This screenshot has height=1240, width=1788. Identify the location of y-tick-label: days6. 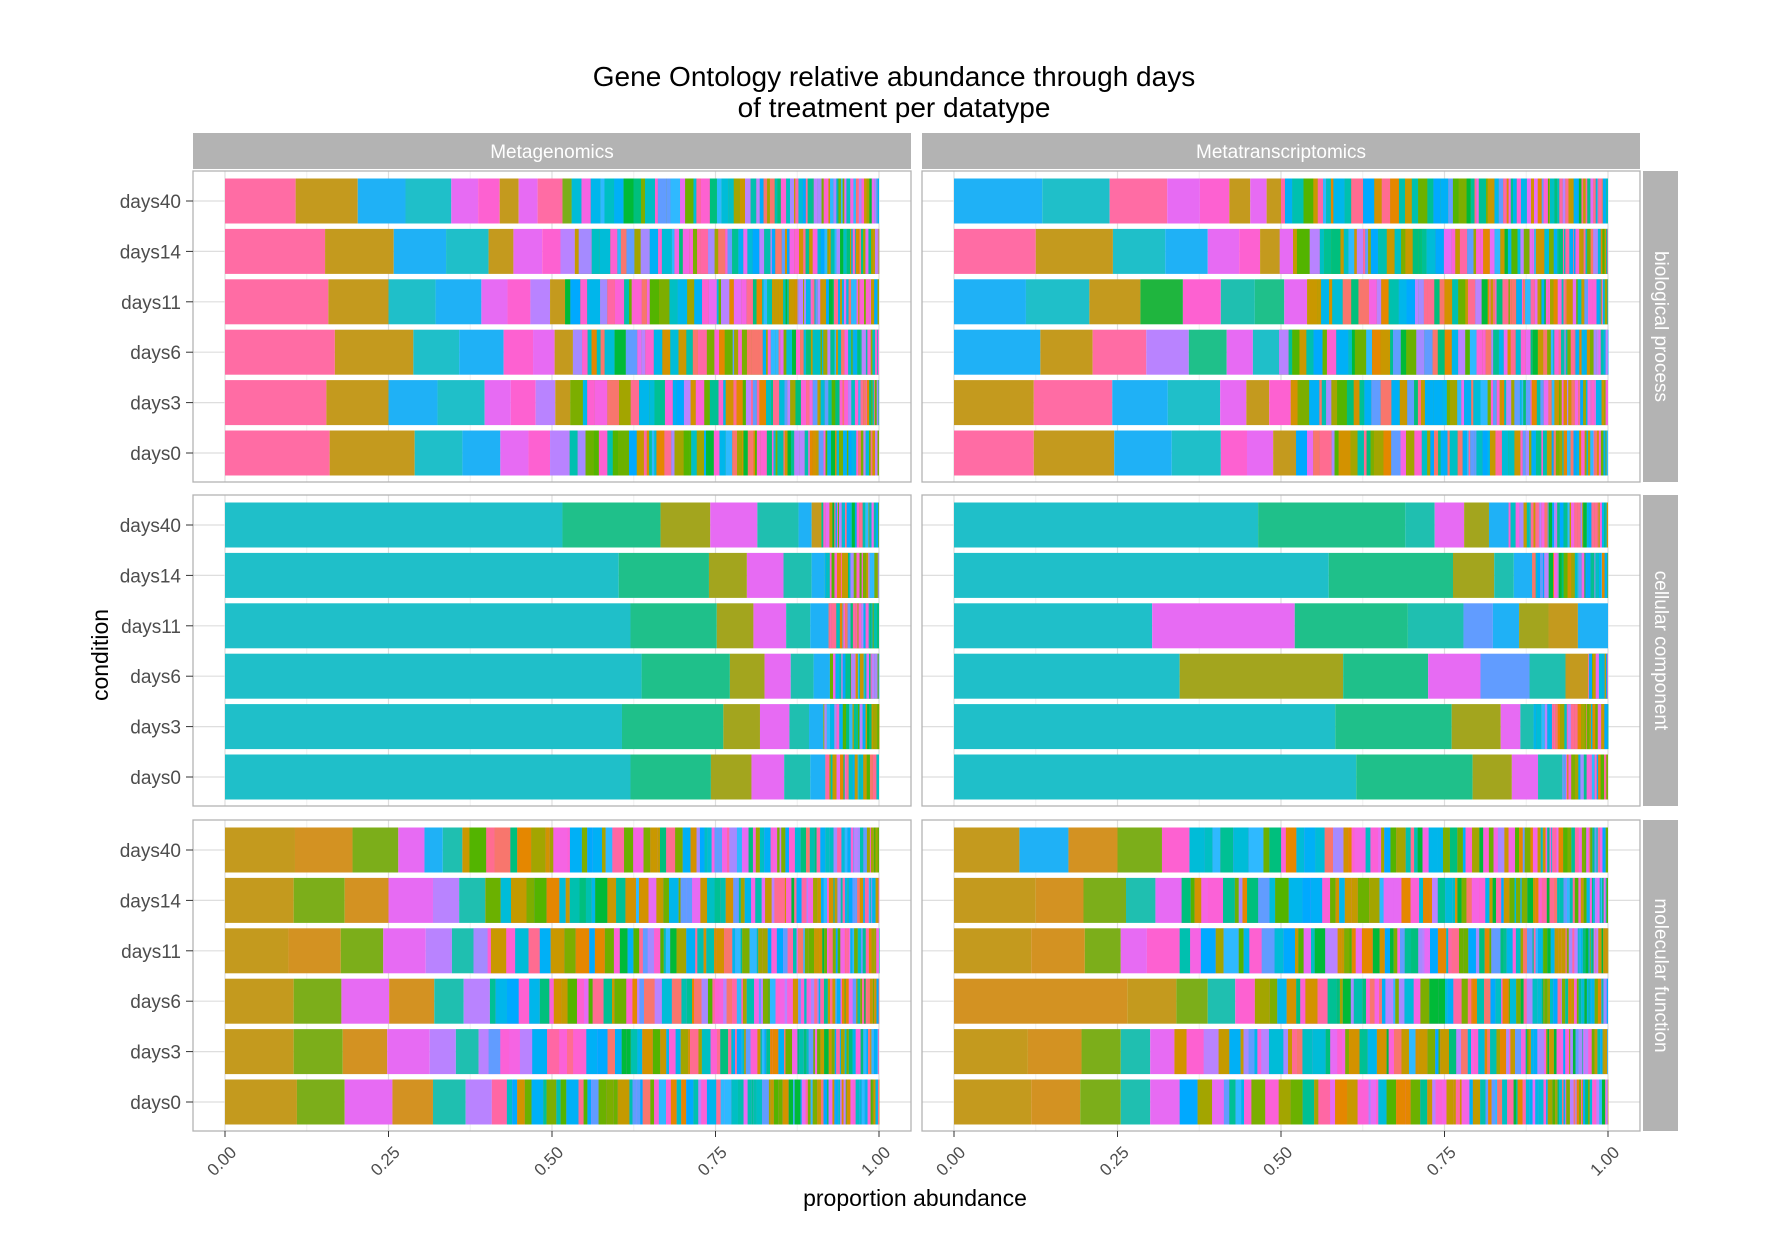
(155, 1002).